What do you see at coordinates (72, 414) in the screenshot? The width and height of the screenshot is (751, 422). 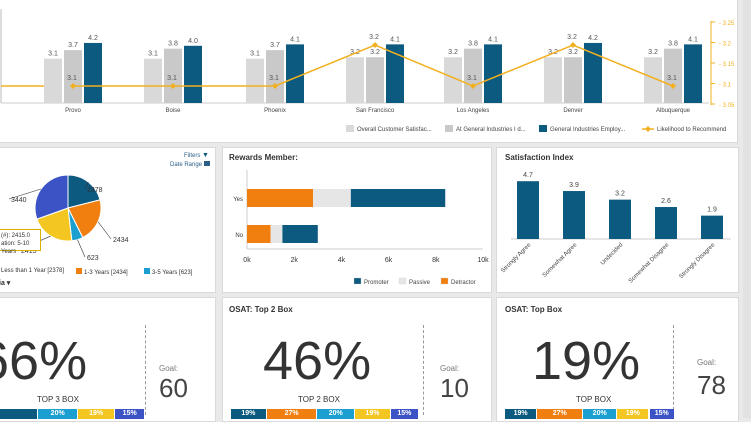 I see `segment-bar: 20% 19% 15%` at bounding box center [72, 414].